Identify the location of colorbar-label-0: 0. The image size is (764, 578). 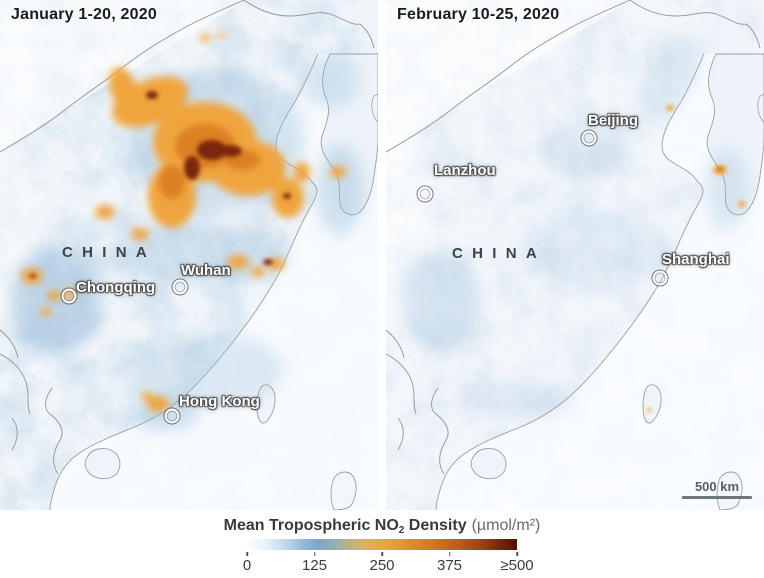
(247, 565).